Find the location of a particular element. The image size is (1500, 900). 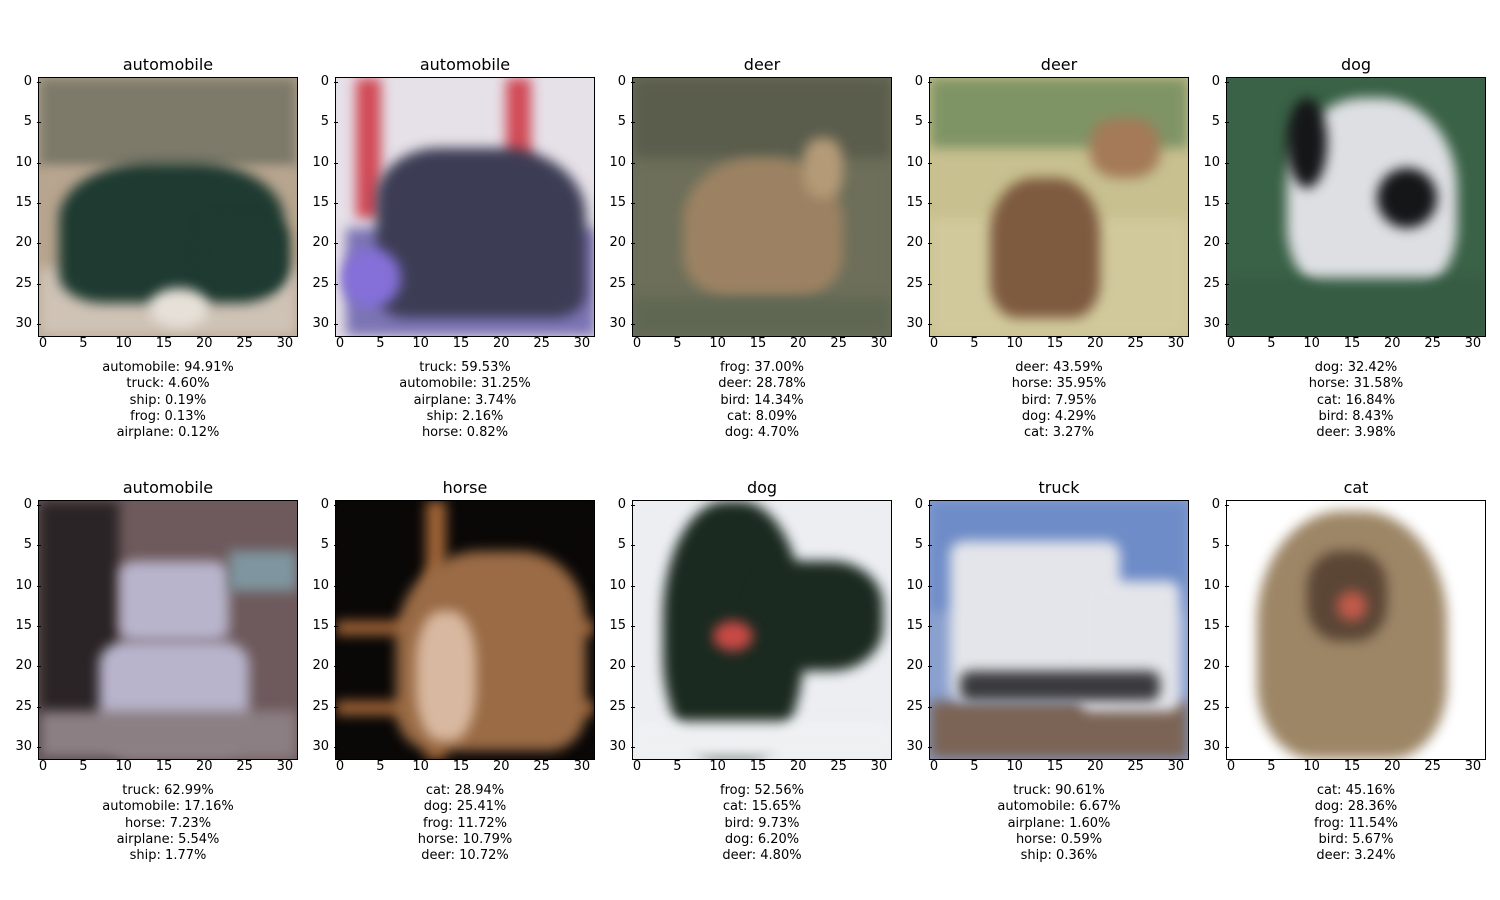

prediction-line: cat: 16.84% is located at coordinates (1356, 400).